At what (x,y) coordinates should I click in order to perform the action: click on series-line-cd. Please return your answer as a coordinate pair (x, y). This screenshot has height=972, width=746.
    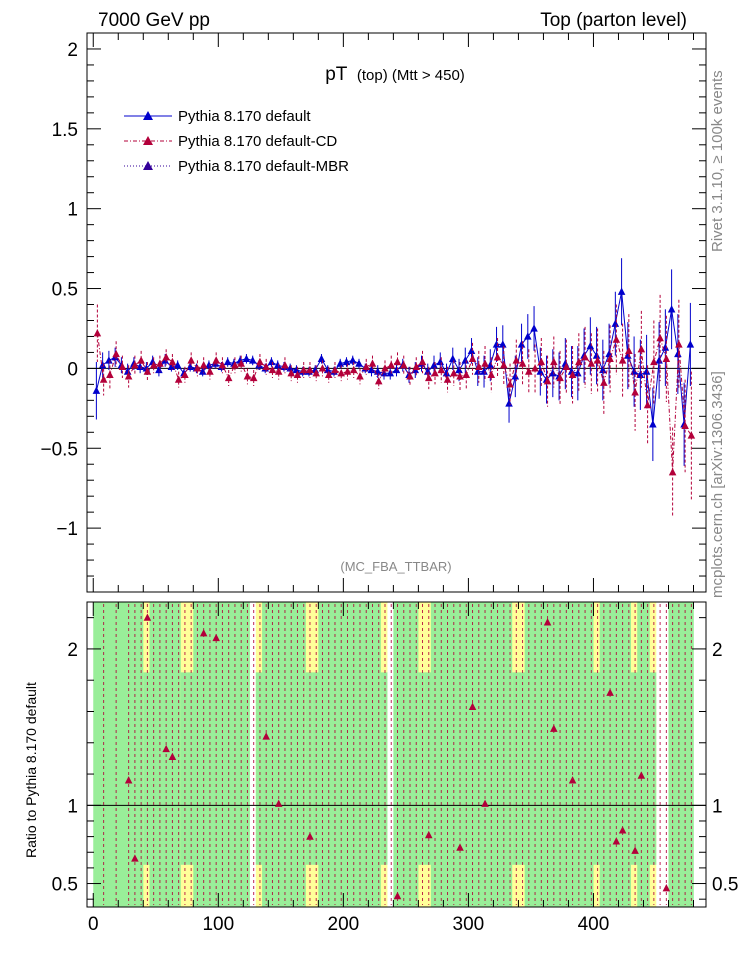
    Looking at the image, I should click on (394, 403).